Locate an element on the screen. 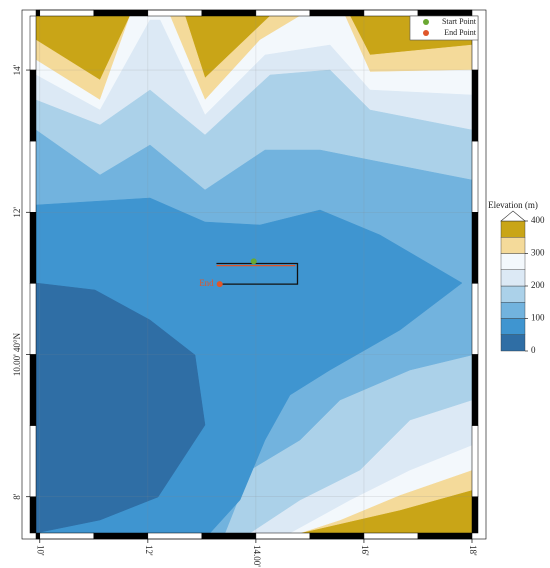 This screenshot has height=568, width=550. point-label: End is located at coordinates (206, 283).